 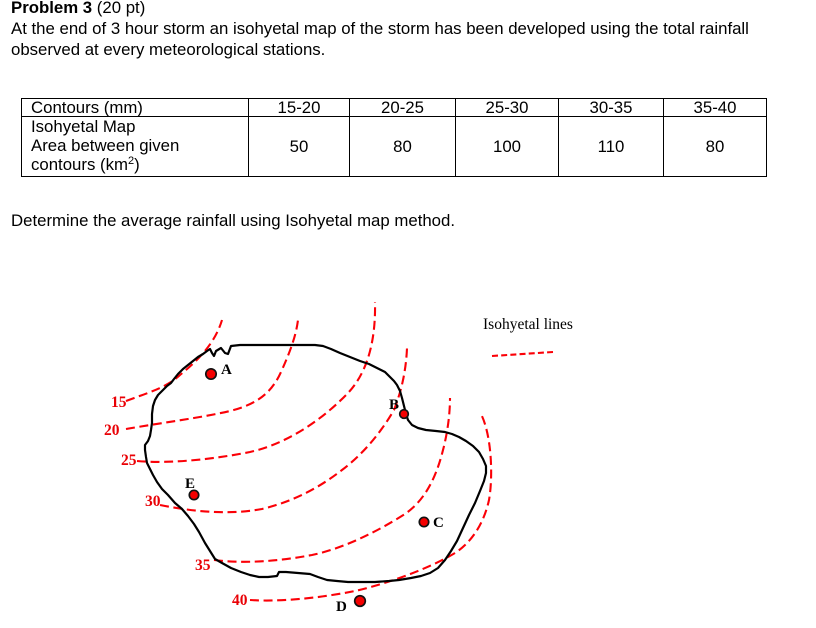 What do you see at coordinates (226, 370) in the screenshot?
I see `svg-text: A` at bounding box center [226, 370].